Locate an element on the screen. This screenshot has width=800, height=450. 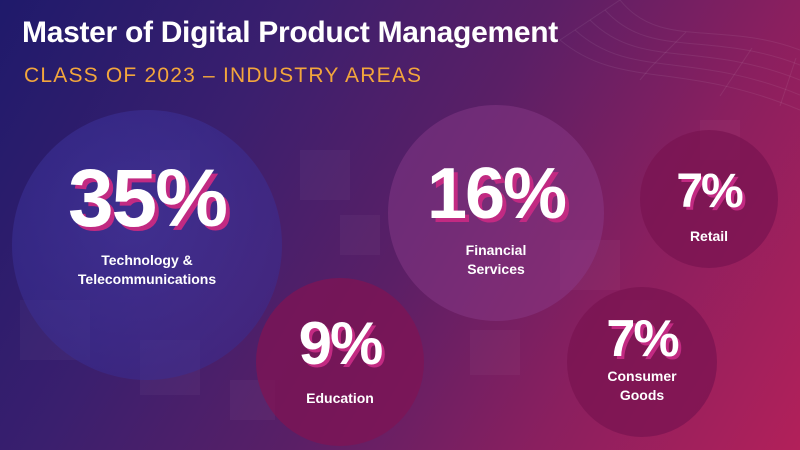
stat-label-retail: Retail is located at coordinates (709, 236).